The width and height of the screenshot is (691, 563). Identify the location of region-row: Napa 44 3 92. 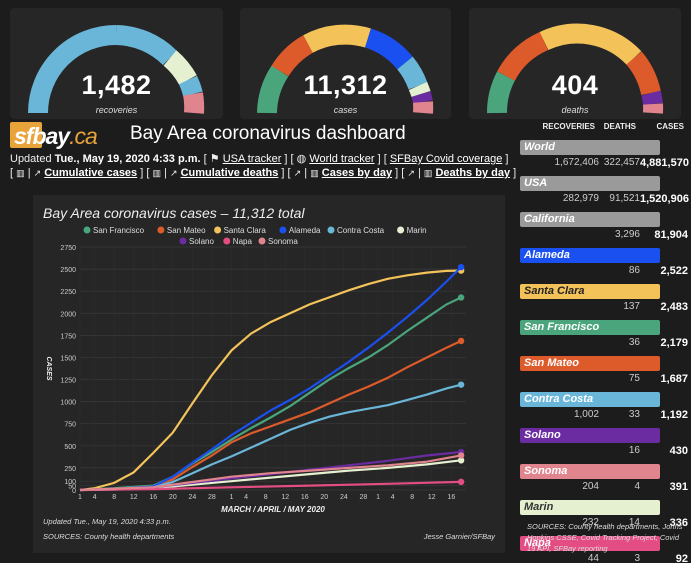
(604, 548).